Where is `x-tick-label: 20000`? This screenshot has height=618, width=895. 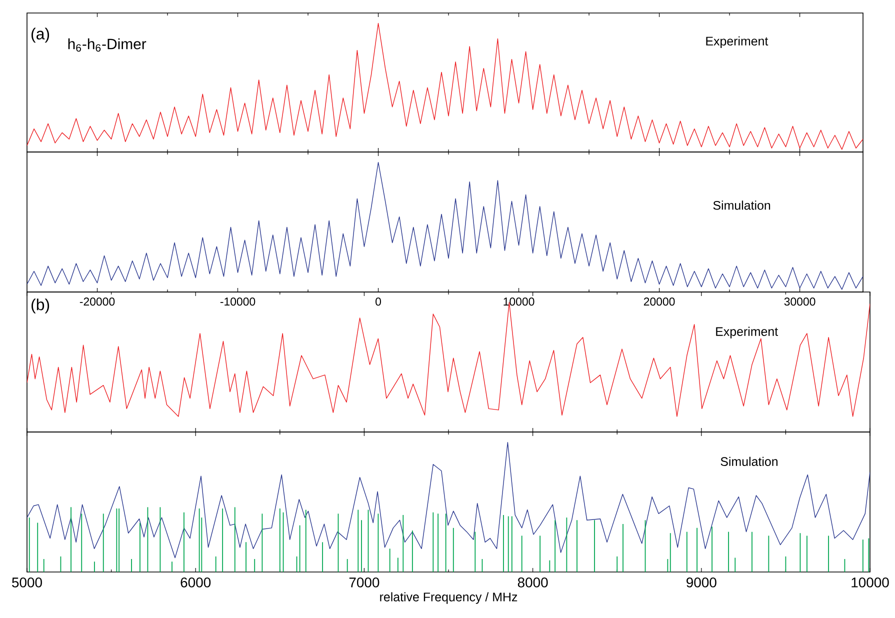 x-tick-label: 20000 is located at coordinates (659, 302).